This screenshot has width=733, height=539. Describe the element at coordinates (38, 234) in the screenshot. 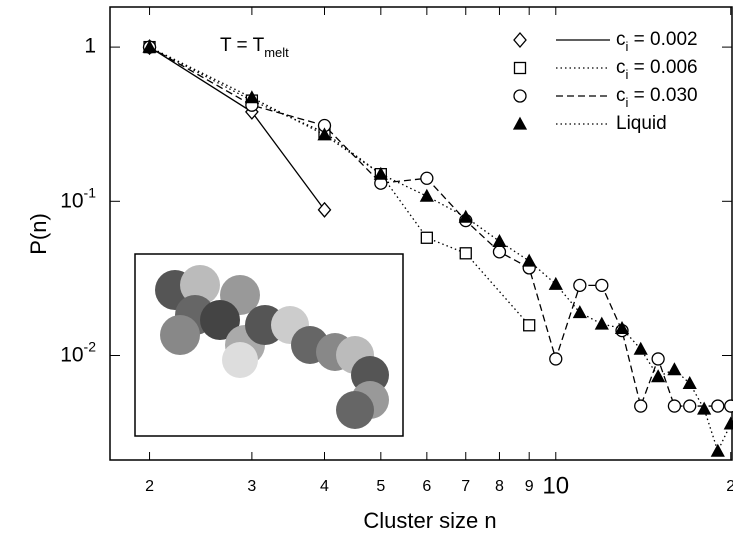

I see `y-axis-label: P(n)` at that location.